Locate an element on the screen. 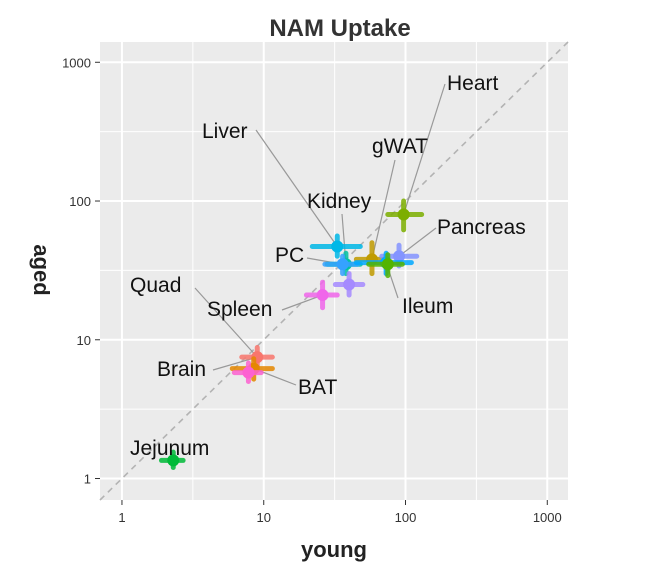 Image resolution: width=653 pixels, height=576 pixels. x-tick-label: 100 is located at coordinates (406, 517).